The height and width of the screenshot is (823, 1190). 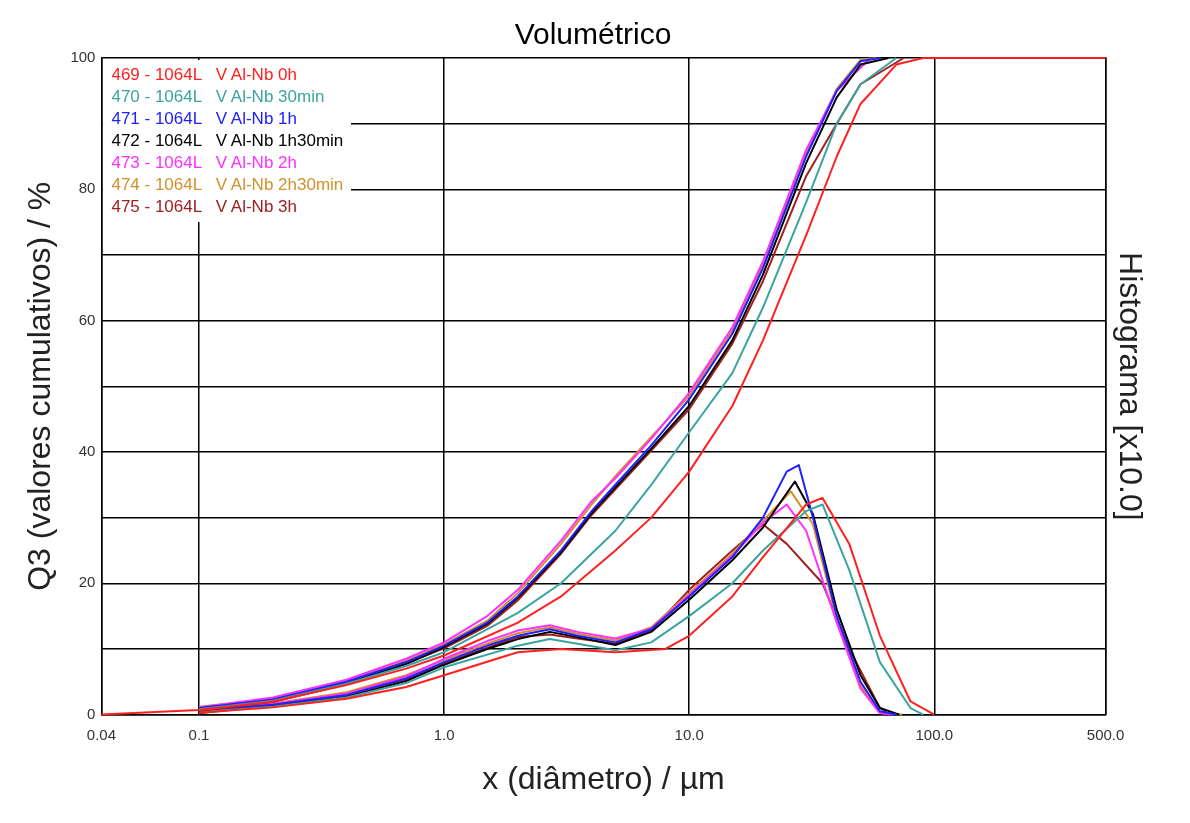 What do you see at coordinates (204, 75) in the screenshot?
I see `text: 469 - 1064L V Al-Nb 0h` at bounding box center [204, 75].